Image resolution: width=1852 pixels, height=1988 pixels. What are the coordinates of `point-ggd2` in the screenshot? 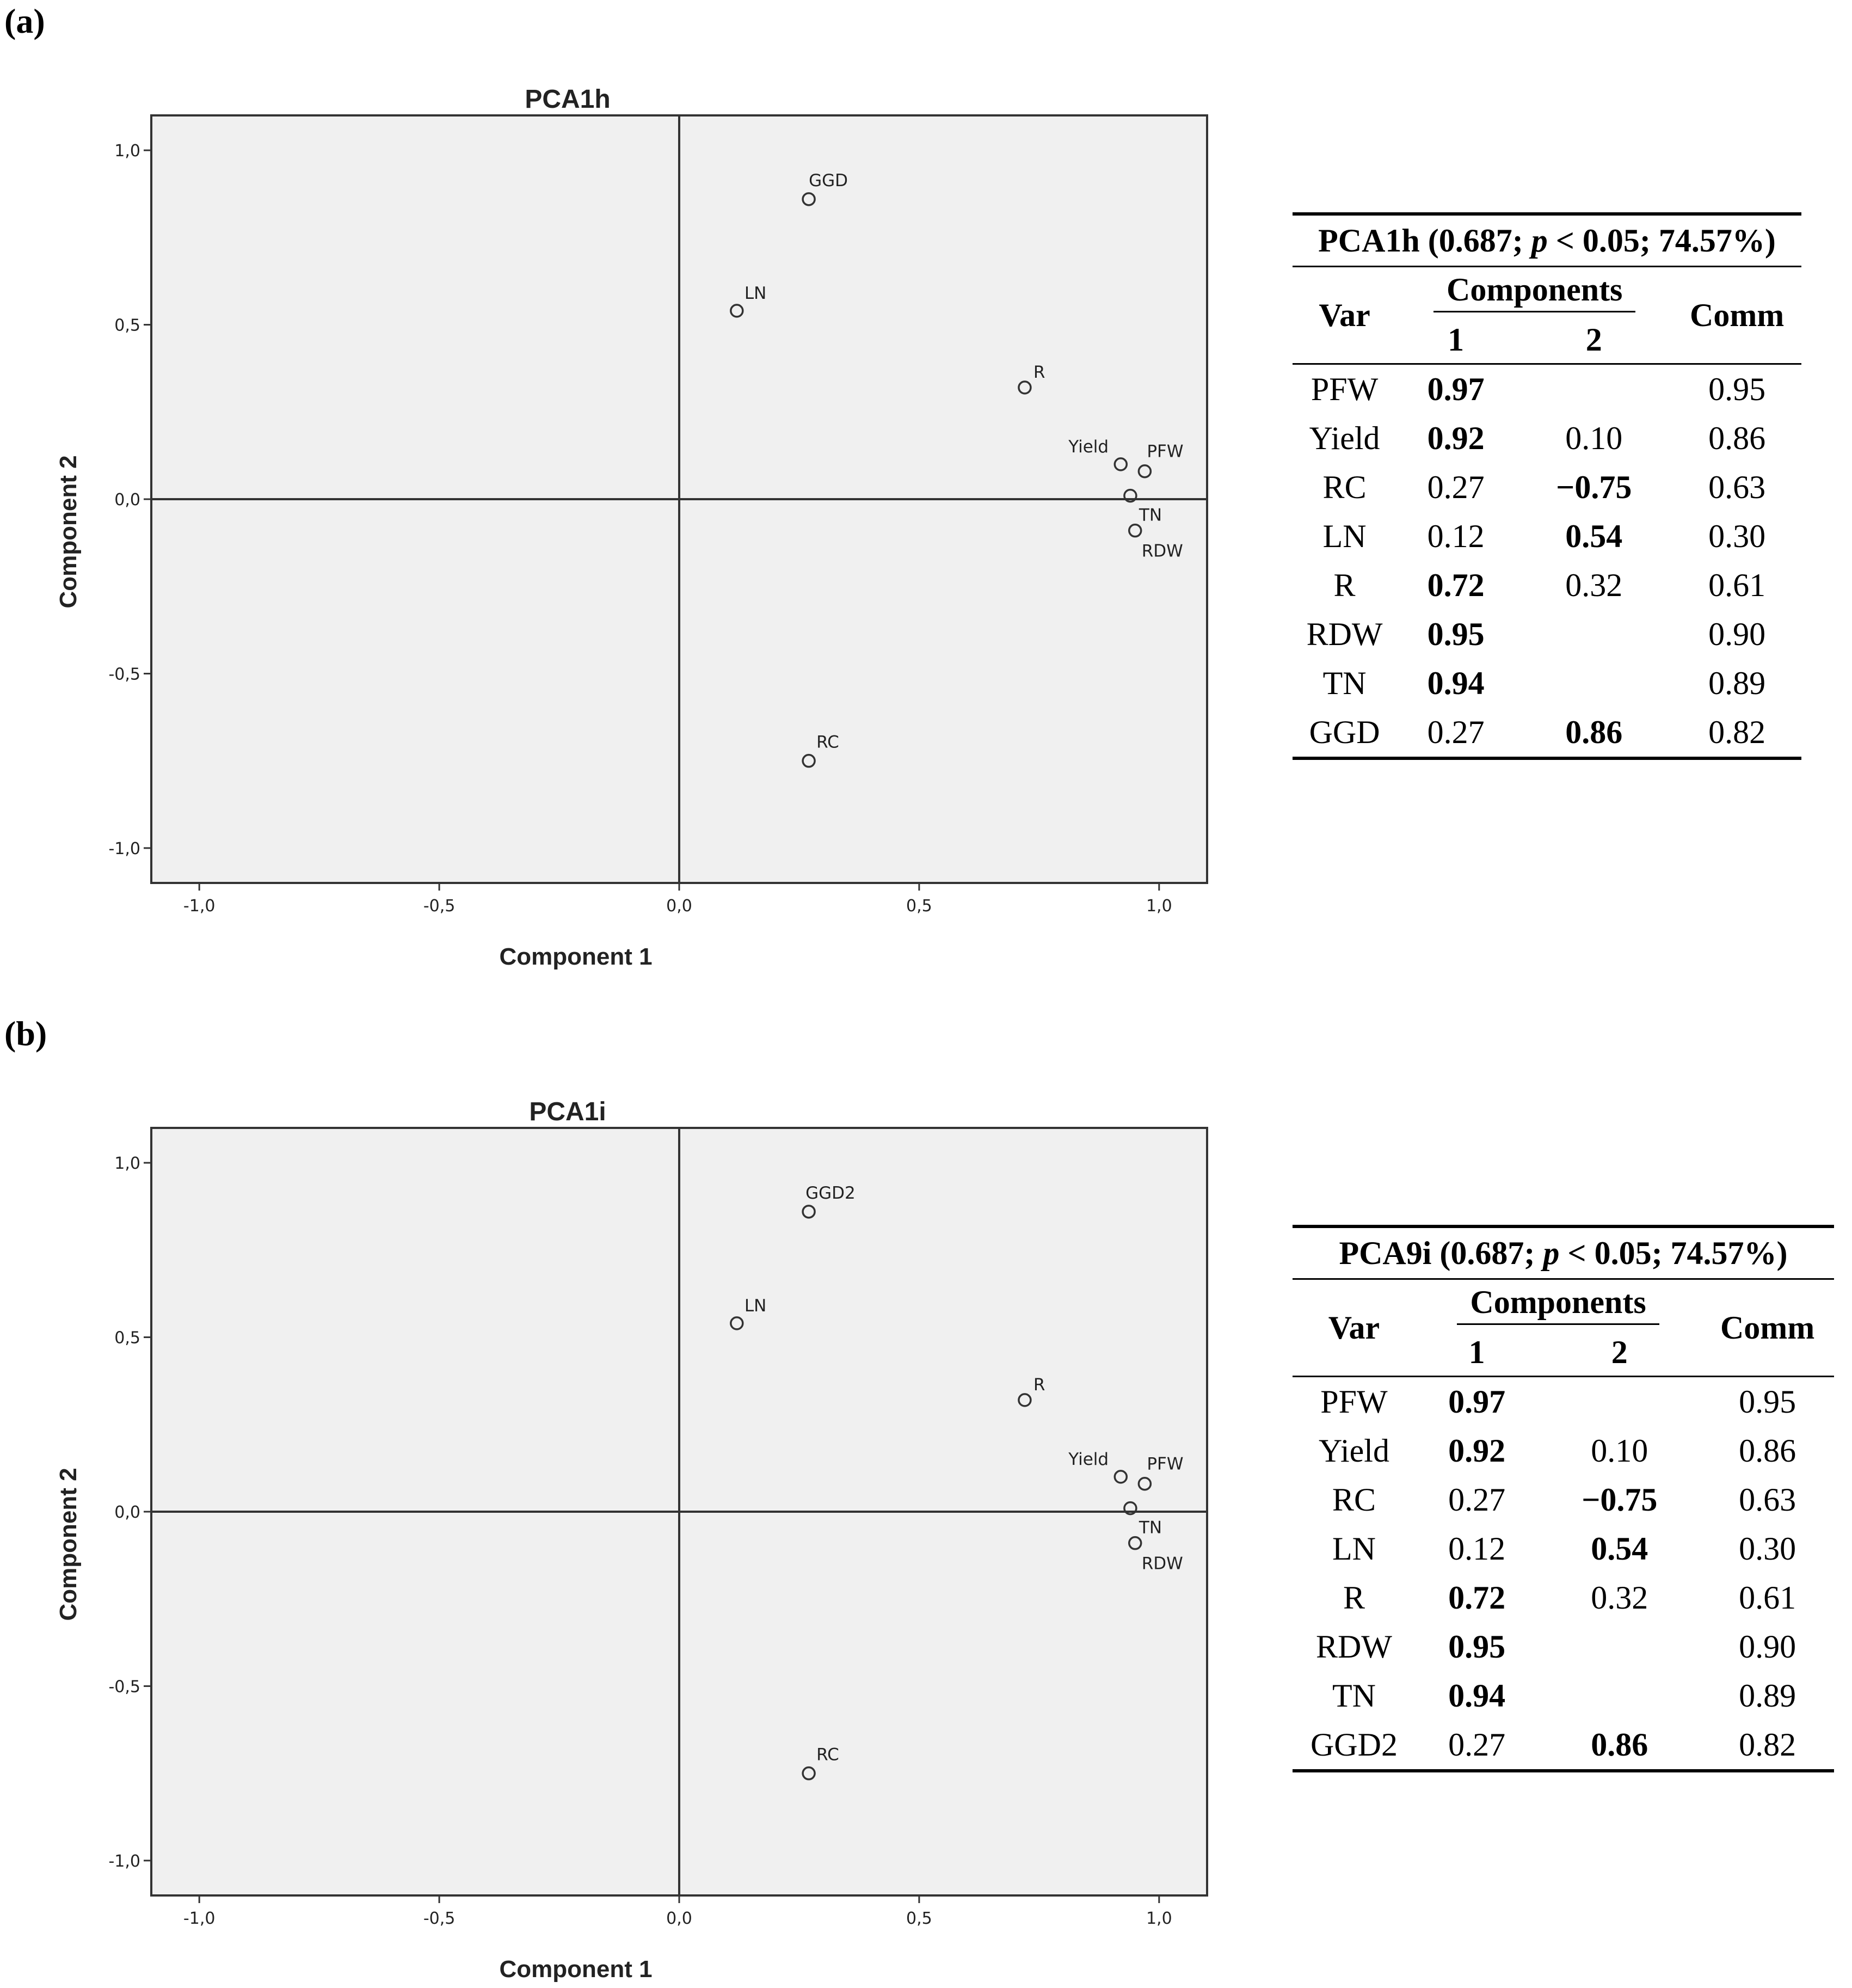 It's located at (809, 1212).